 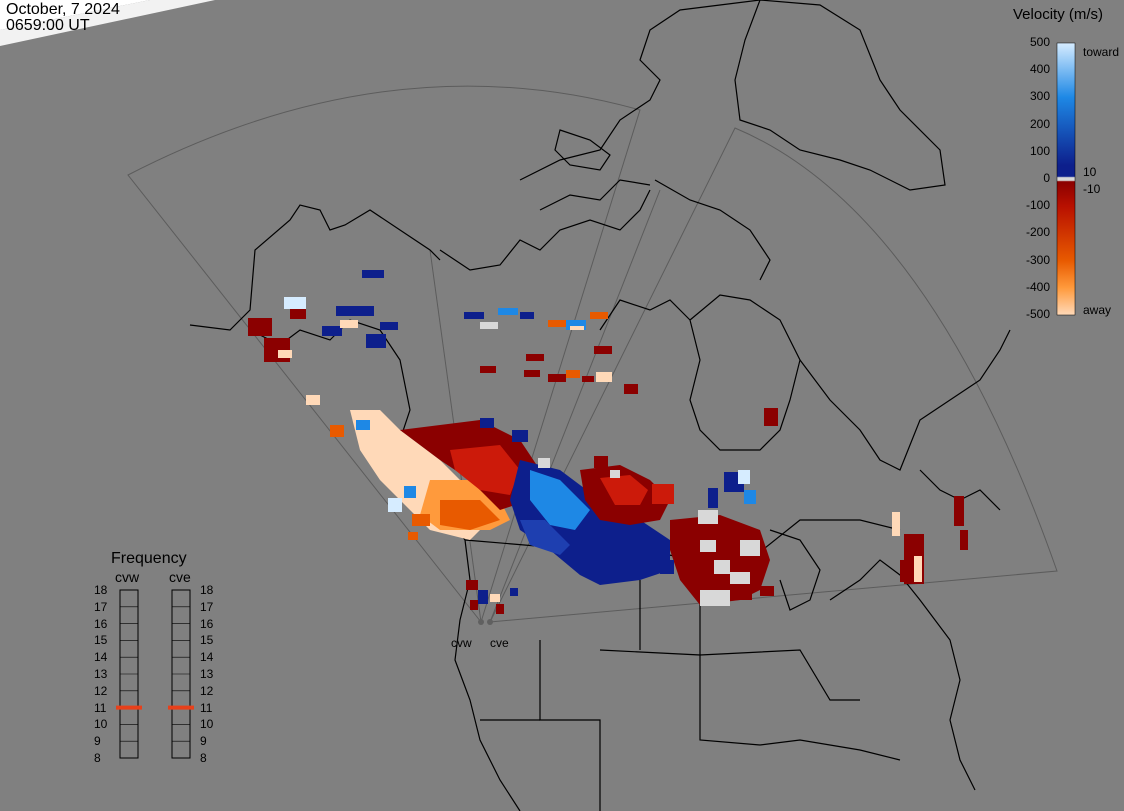 I want to click on frequency-label-cvw: cvw, so click(x=127, y=577).